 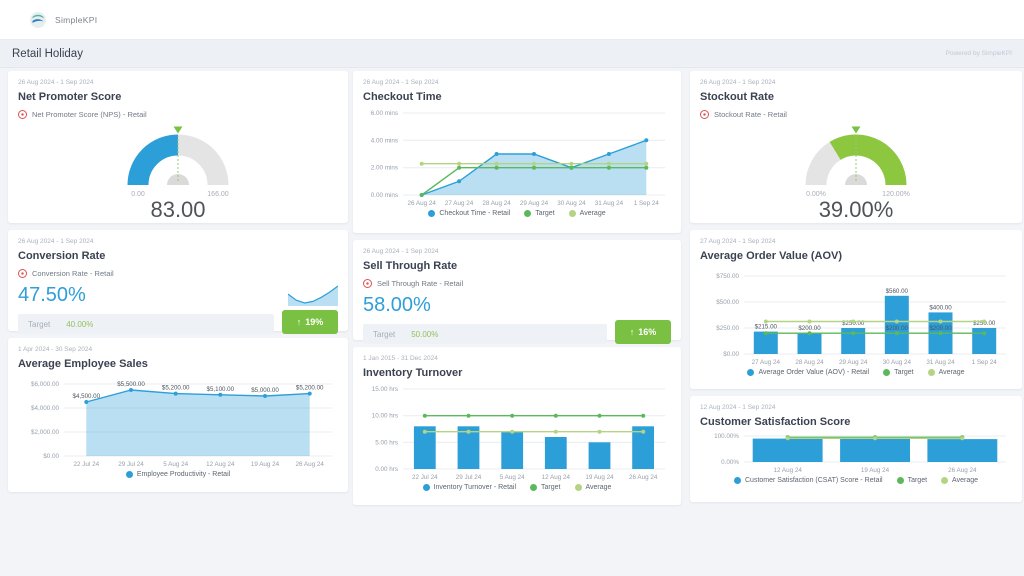 What do you see at coordinates (856, 453) in the screenshot?
I see `csat-chart: 0.00% 100.00% 12 Aug 24 19 Aug 24 26 Aug 24` at bounding box center [856, 453].